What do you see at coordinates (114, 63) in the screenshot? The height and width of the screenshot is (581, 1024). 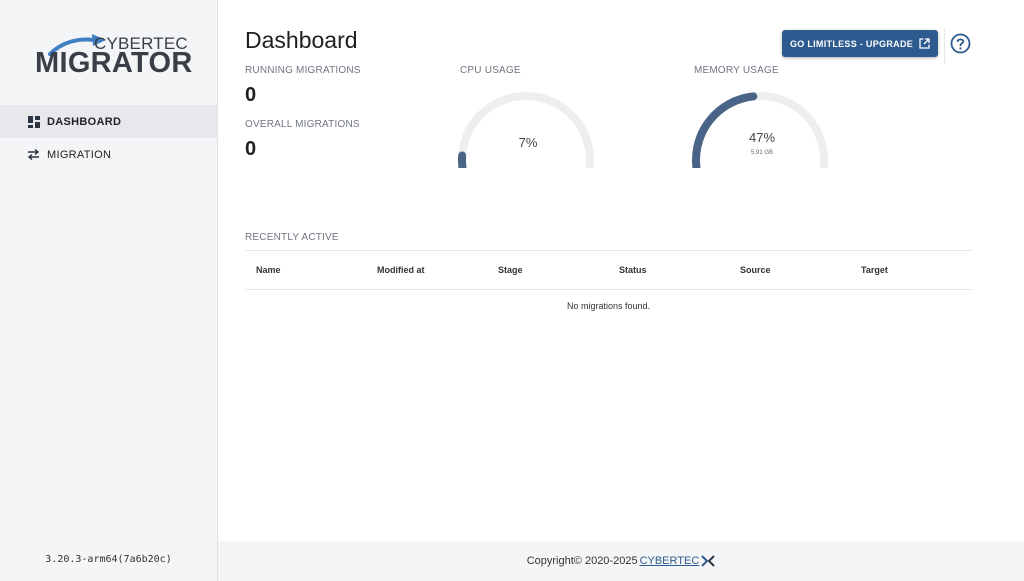 I see `logo-brand-main: MIGRATOR` at bounding box center [114, 63].